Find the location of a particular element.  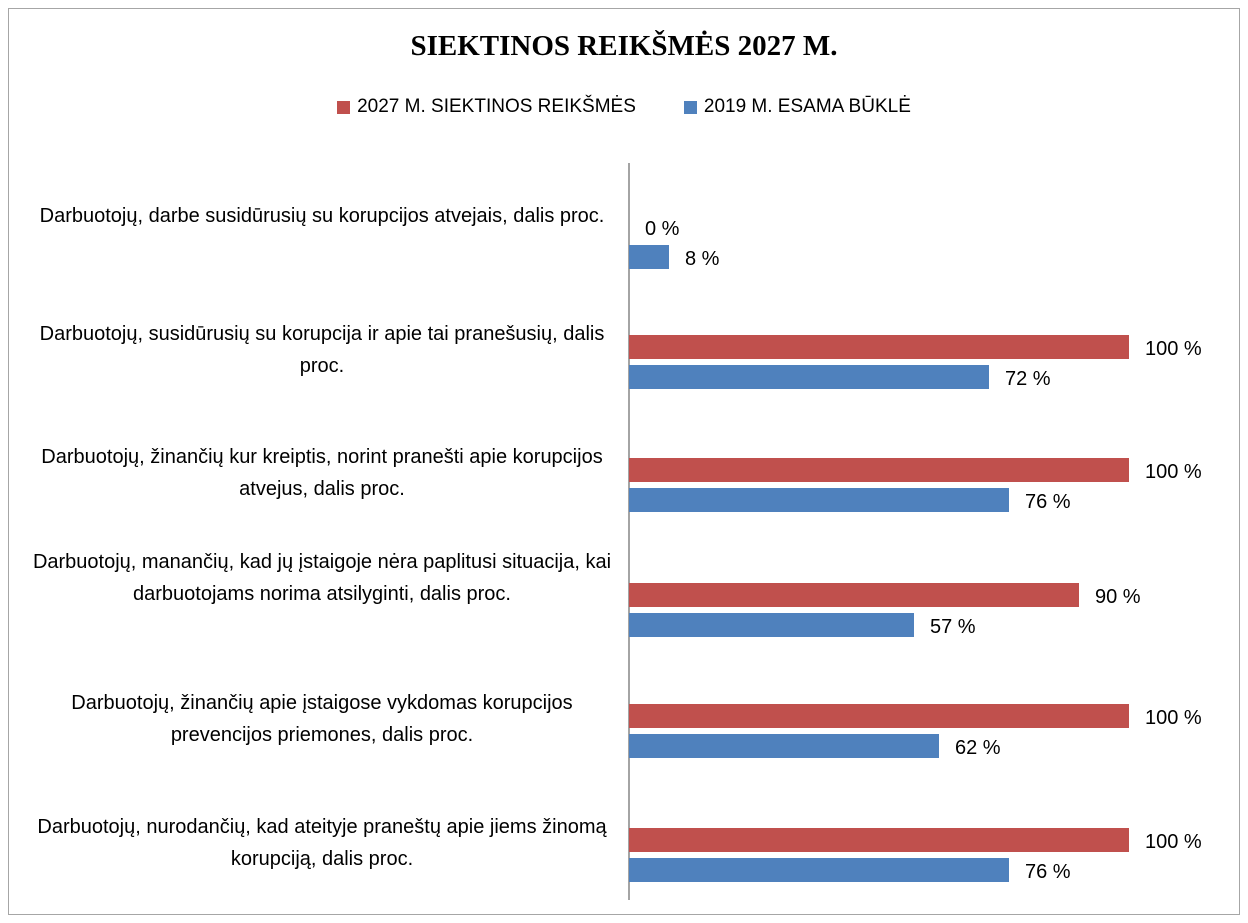

data-label-2019-6: 76 % is located at coordinates (1048, 872).